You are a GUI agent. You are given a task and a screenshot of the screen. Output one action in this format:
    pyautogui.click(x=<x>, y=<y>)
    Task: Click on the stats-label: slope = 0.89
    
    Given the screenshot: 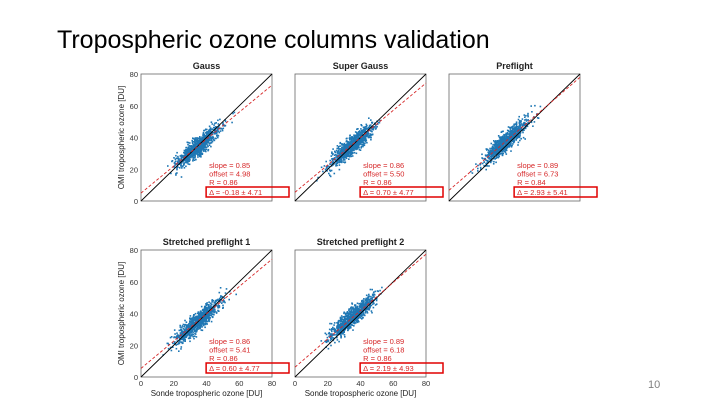 What is the action you would take?
    pyautogui.click(x=383, y=341)
    